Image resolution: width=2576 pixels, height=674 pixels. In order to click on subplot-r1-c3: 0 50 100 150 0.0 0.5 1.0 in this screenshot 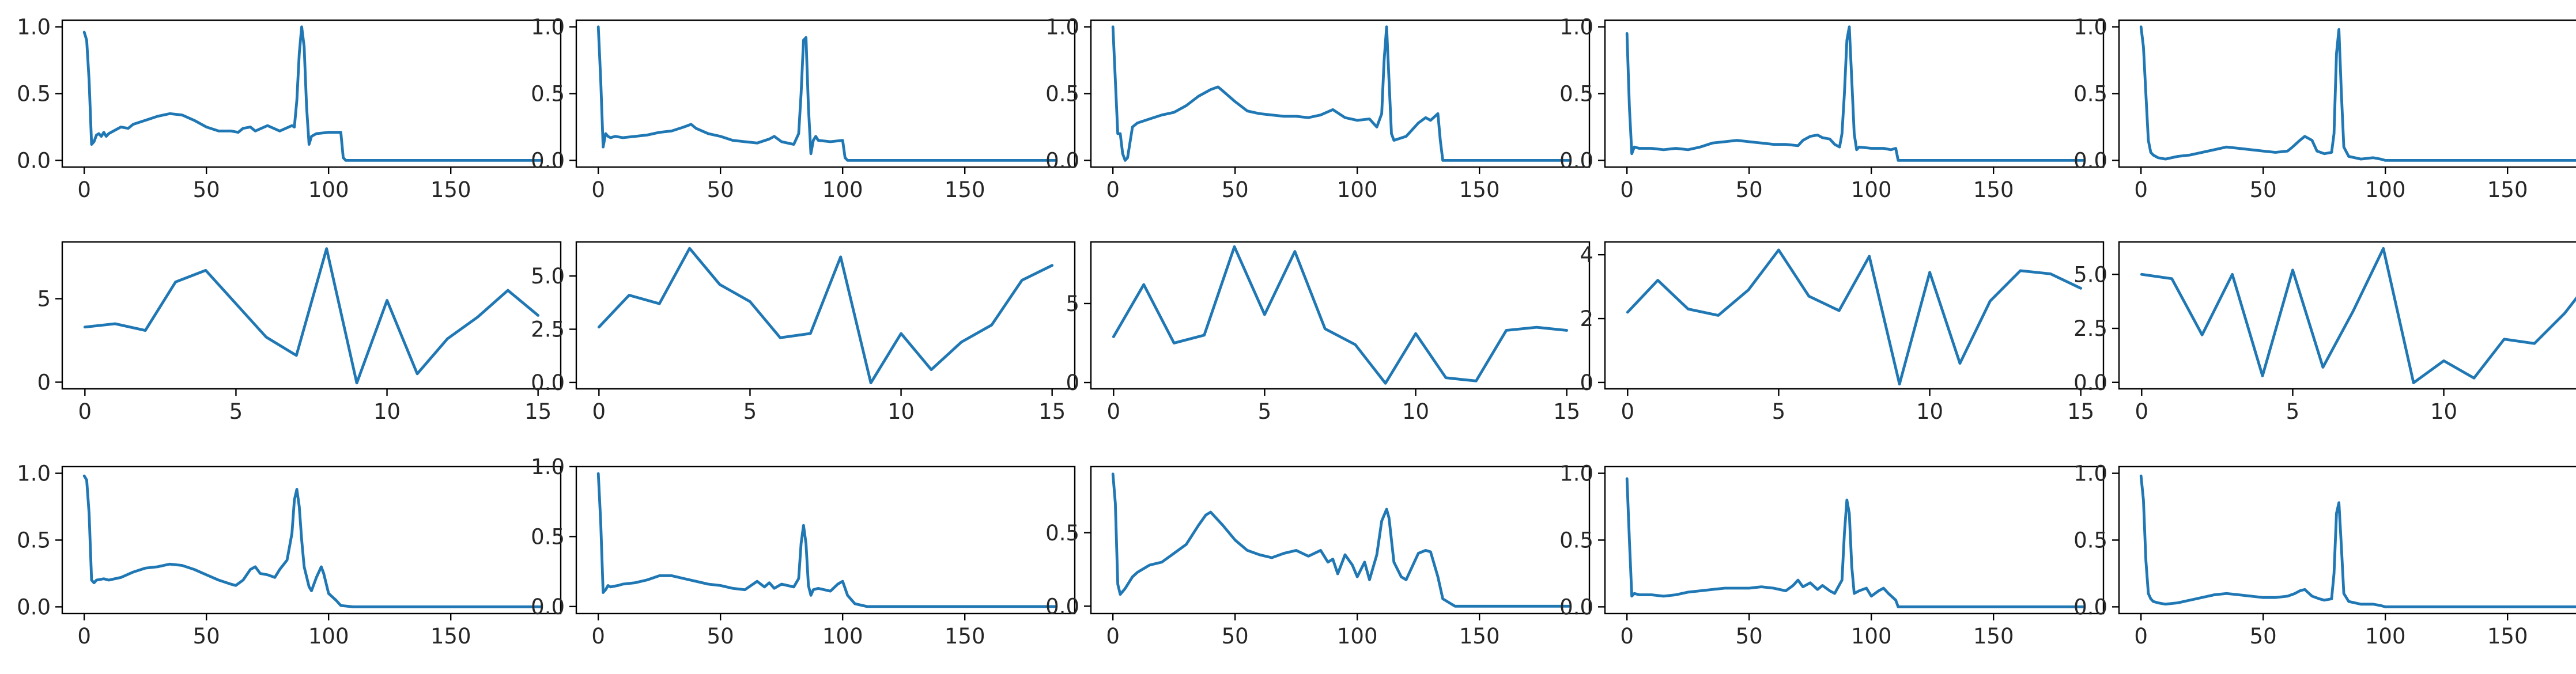, I will do `click(1318, 108)`.